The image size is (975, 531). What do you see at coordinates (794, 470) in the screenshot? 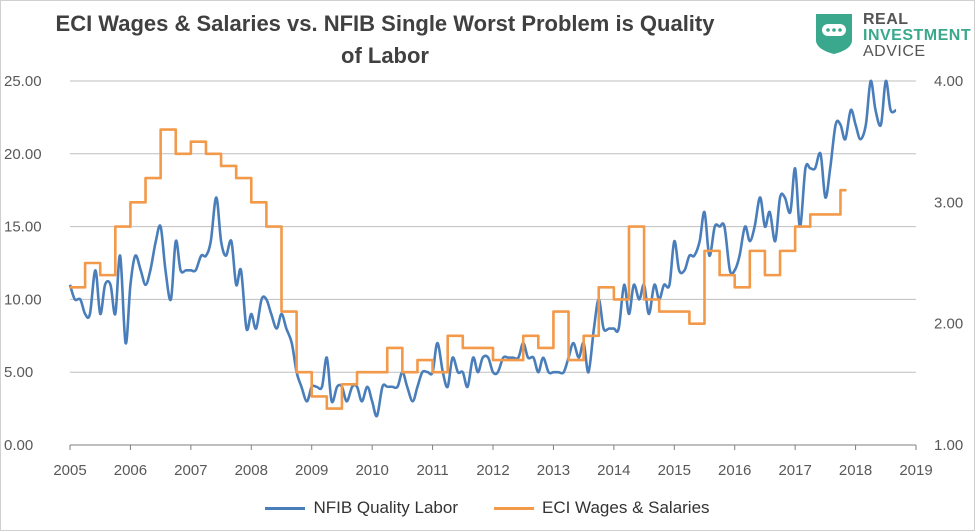
I see `x-tick-label: 2017` at bounding box center [794, 470].